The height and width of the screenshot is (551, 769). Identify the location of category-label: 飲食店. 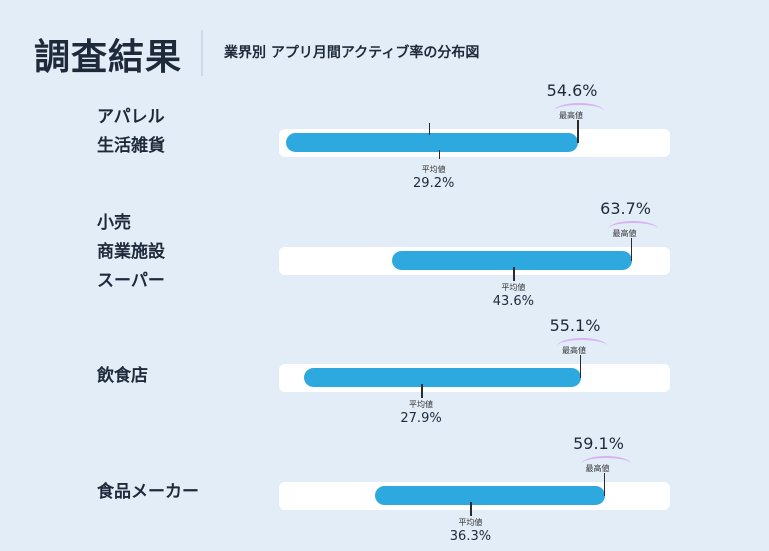
(122, 376).